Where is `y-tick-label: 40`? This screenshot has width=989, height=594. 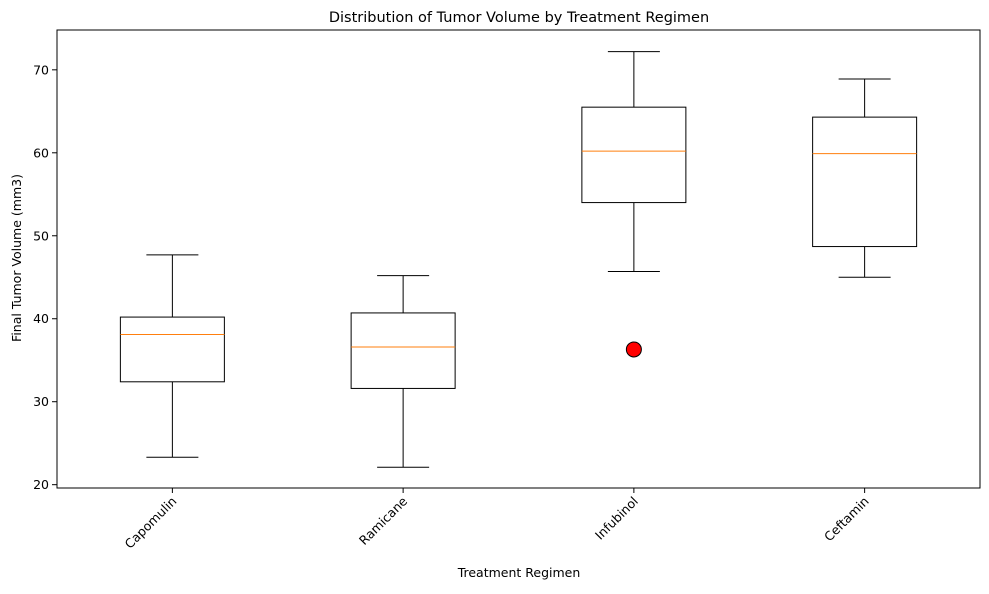 y-tick-label: 40 is located at coordinates (41, 318).